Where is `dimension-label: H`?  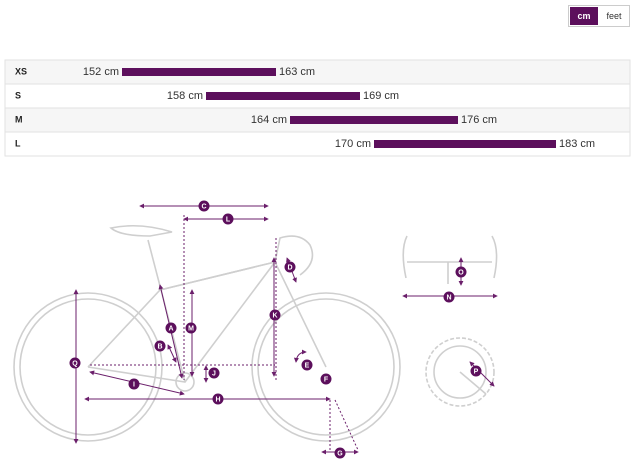
dimension-label: H is located at coordinates (217, 399).